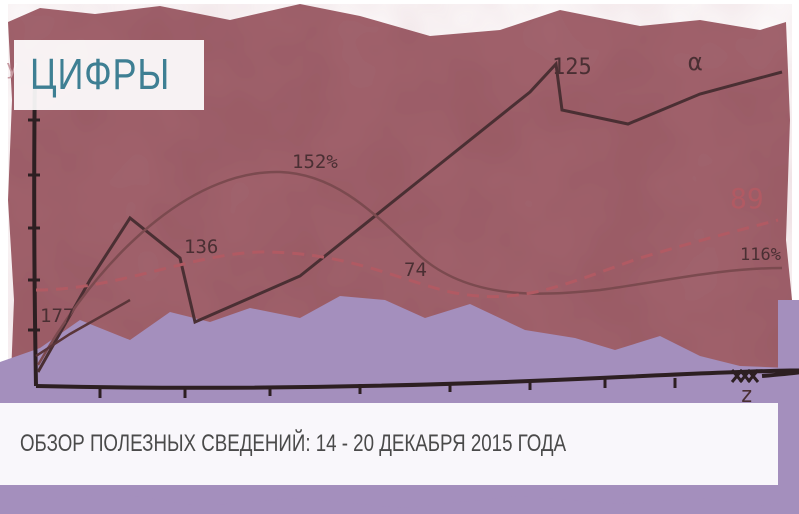  Describe the element at coordinates (34, 225) in the screenshot. I see `y-axis-ticks` at that location.